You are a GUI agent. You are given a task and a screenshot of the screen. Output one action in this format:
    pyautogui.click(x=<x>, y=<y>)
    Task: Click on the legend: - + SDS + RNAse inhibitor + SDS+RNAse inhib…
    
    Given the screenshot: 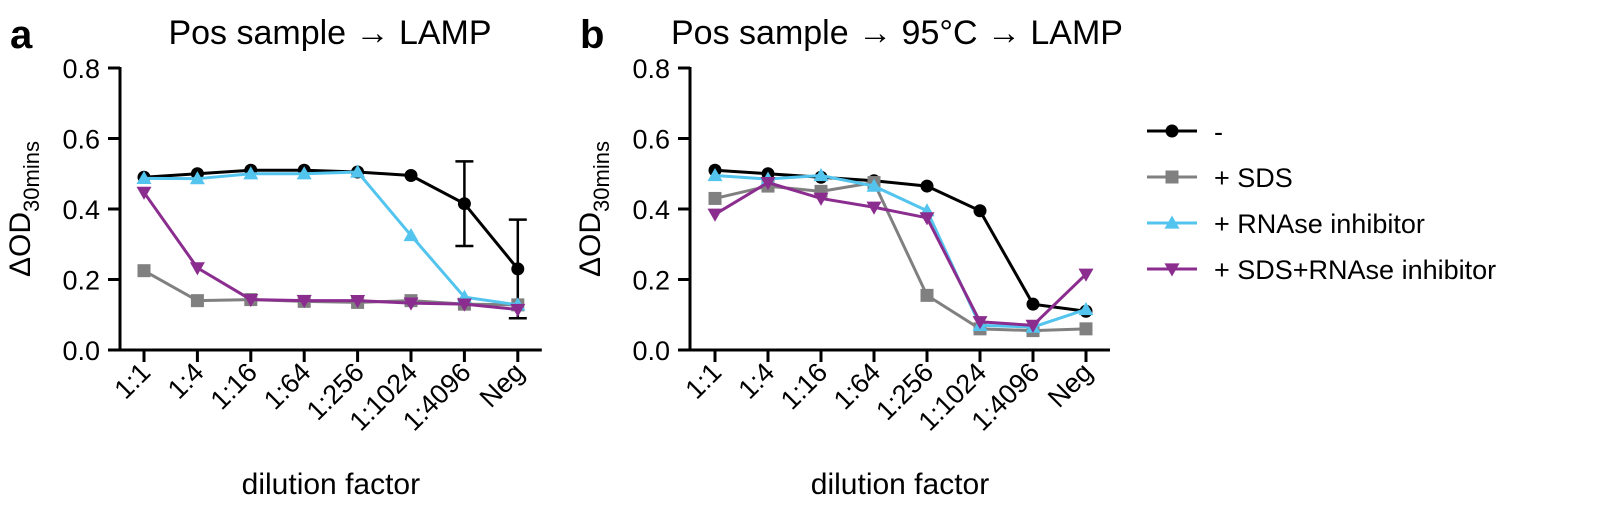 What is the action you would take?
    pyautogui.click(x=1321, y=201)
    